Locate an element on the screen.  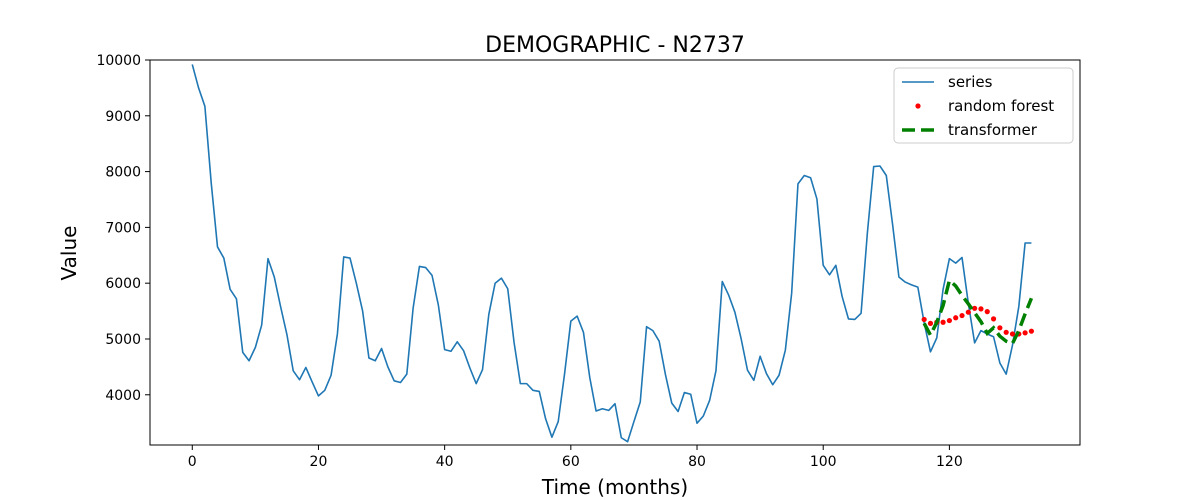
y-tick-label: 10000 is located at coordinates (118, 61).